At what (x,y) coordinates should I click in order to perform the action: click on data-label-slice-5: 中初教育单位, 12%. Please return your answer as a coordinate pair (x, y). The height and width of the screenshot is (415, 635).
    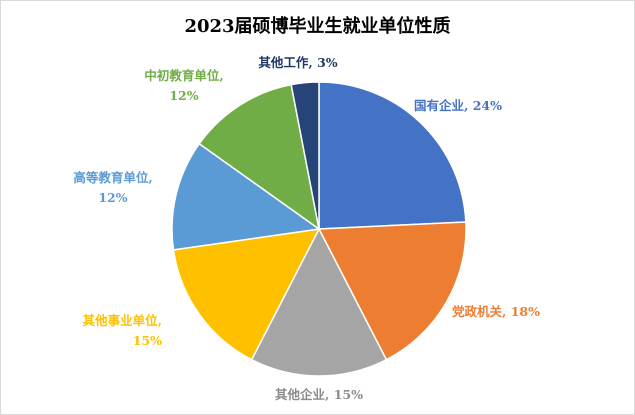
    Looking at the image, I should click on (183, 85).